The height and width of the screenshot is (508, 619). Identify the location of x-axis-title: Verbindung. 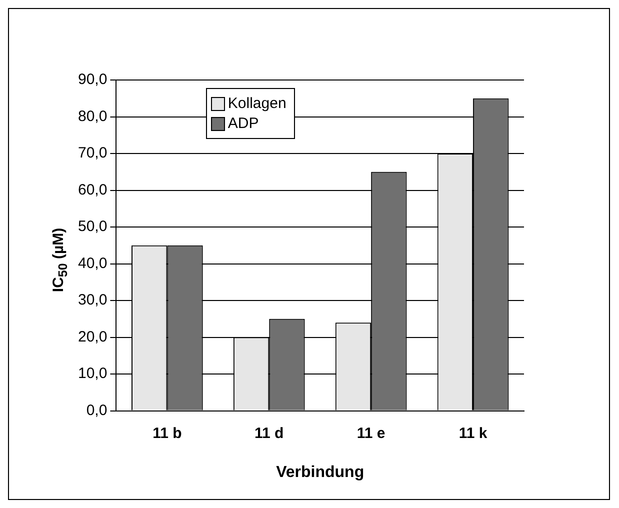
(320, 472).